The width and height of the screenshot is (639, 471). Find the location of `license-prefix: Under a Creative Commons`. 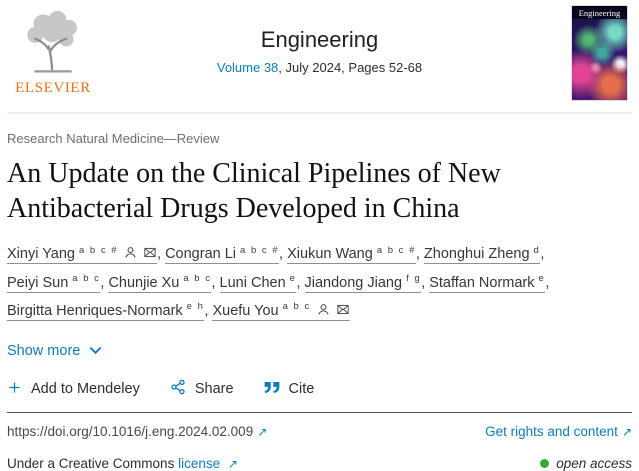

license-prefix: Under a Creative Commons is located at coordinates (91, 463).